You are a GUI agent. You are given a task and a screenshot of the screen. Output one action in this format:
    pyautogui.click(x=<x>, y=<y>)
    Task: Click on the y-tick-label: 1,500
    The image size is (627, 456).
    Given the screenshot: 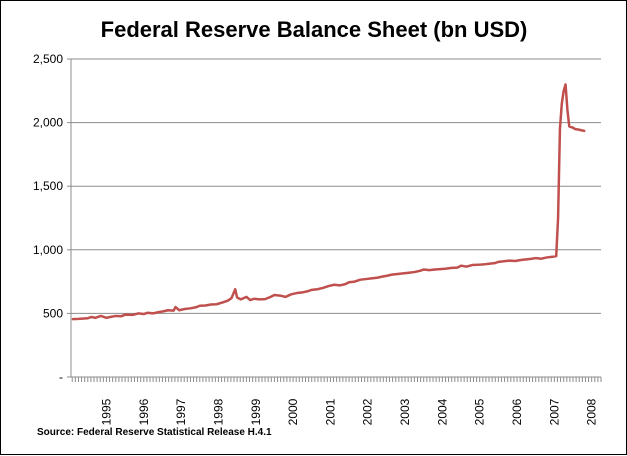 What is the action you would take?
    pyautogui.click(x=48, y=186)
    